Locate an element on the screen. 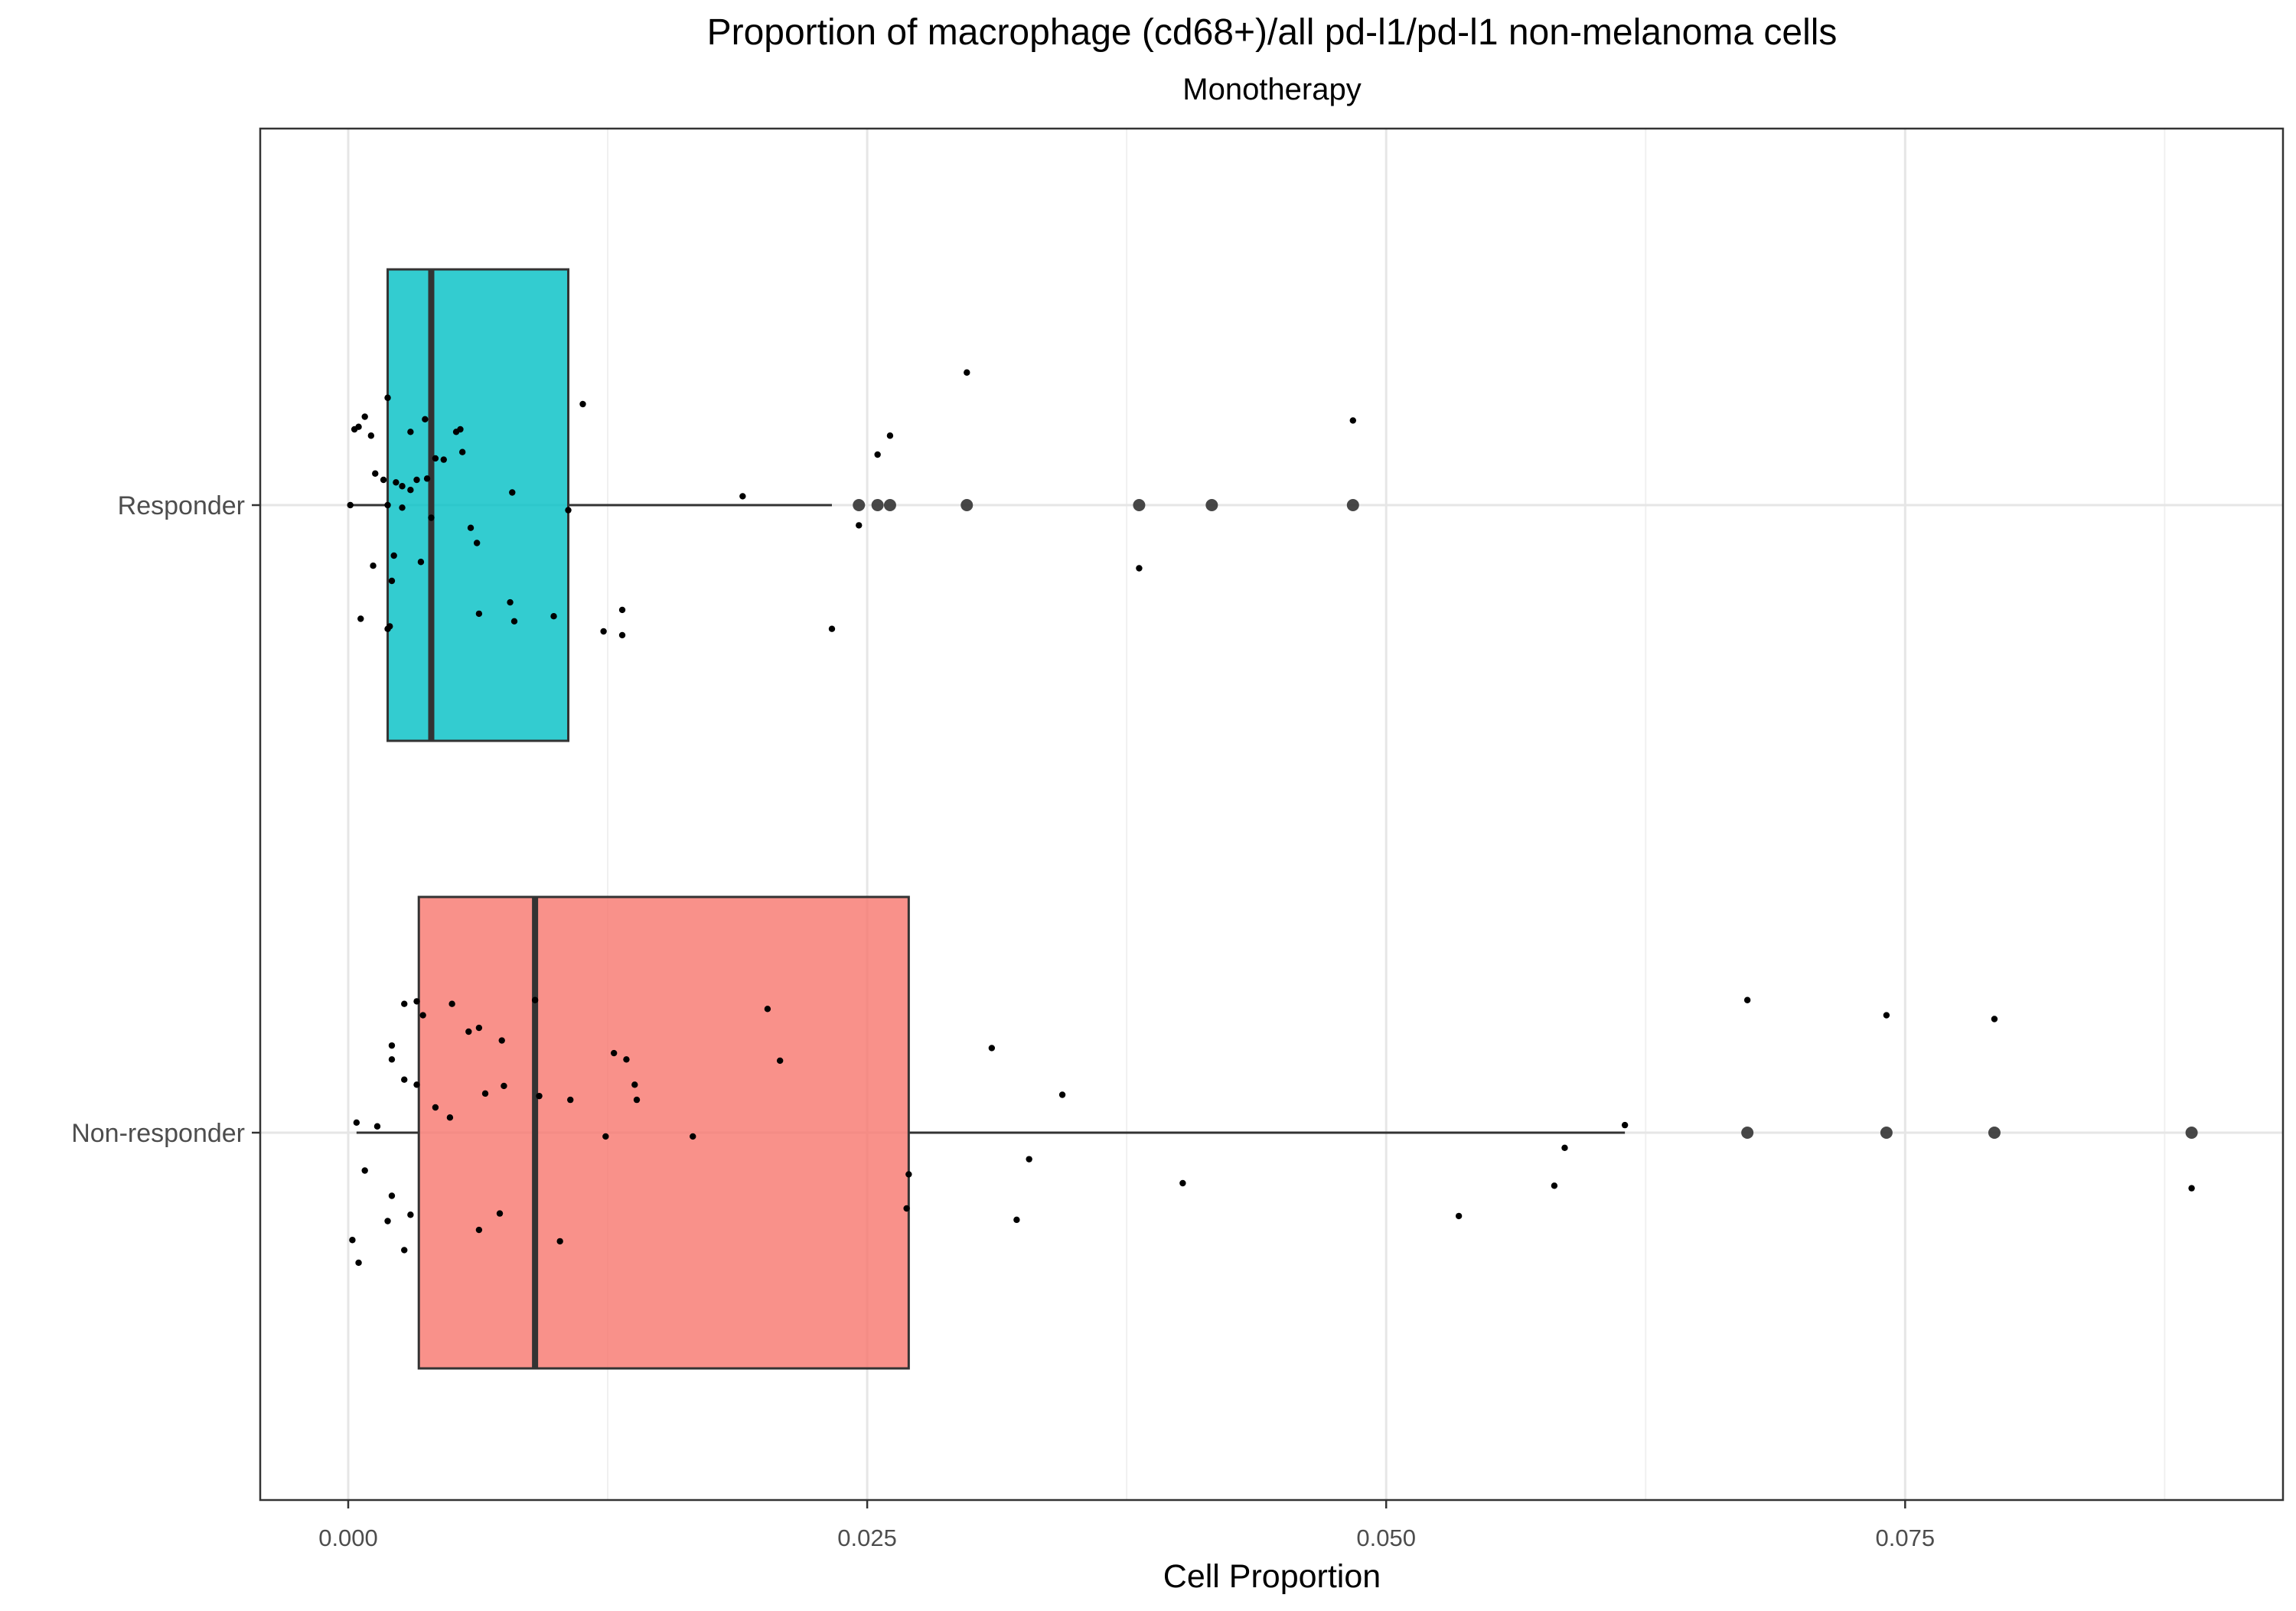  x-tick-label: 0.000 is located at coordinates (348, 1538).